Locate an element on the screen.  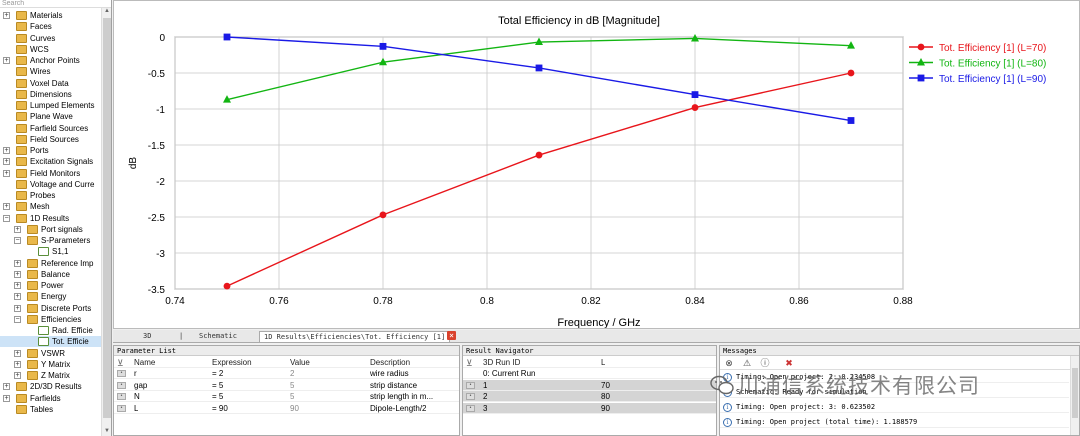
tree-item: Lumped Elements is located at coordinates (50, 105).